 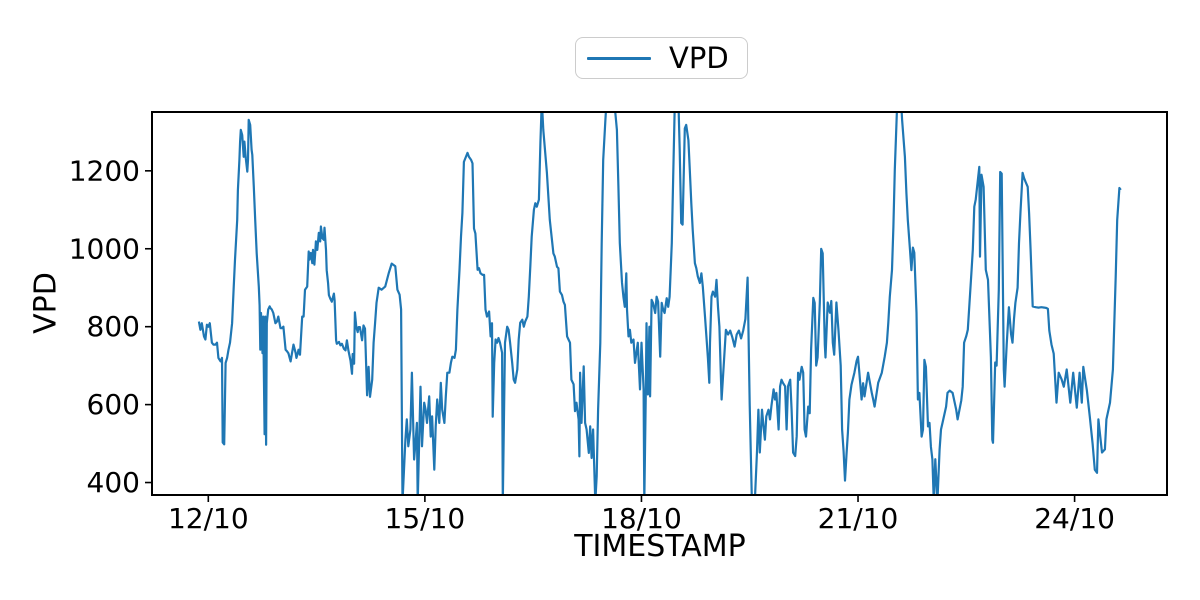 What do you see at coordinates (619, 58) in the screenshot?
I see `legend-line-sample` at bounding box center [619, 58].